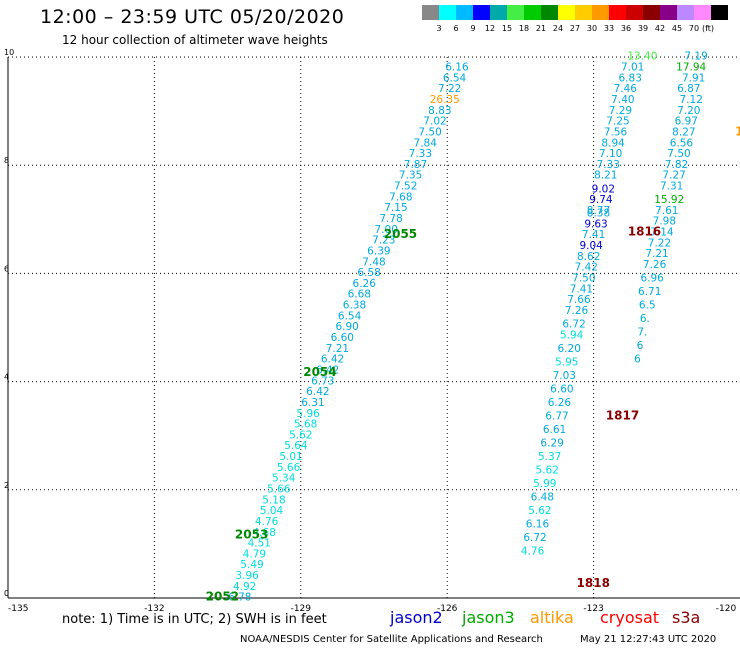  Describe the element at coordinates (660, 28) in the screenshot. I see `legend-label: 42` at that location.